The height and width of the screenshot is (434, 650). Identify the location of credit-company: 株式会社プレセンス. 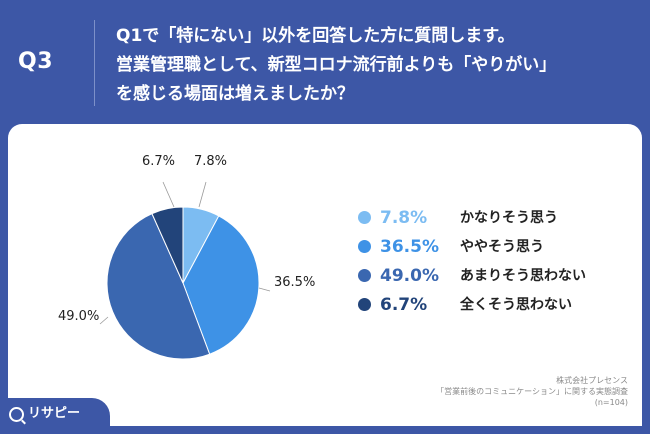
(592, 380).